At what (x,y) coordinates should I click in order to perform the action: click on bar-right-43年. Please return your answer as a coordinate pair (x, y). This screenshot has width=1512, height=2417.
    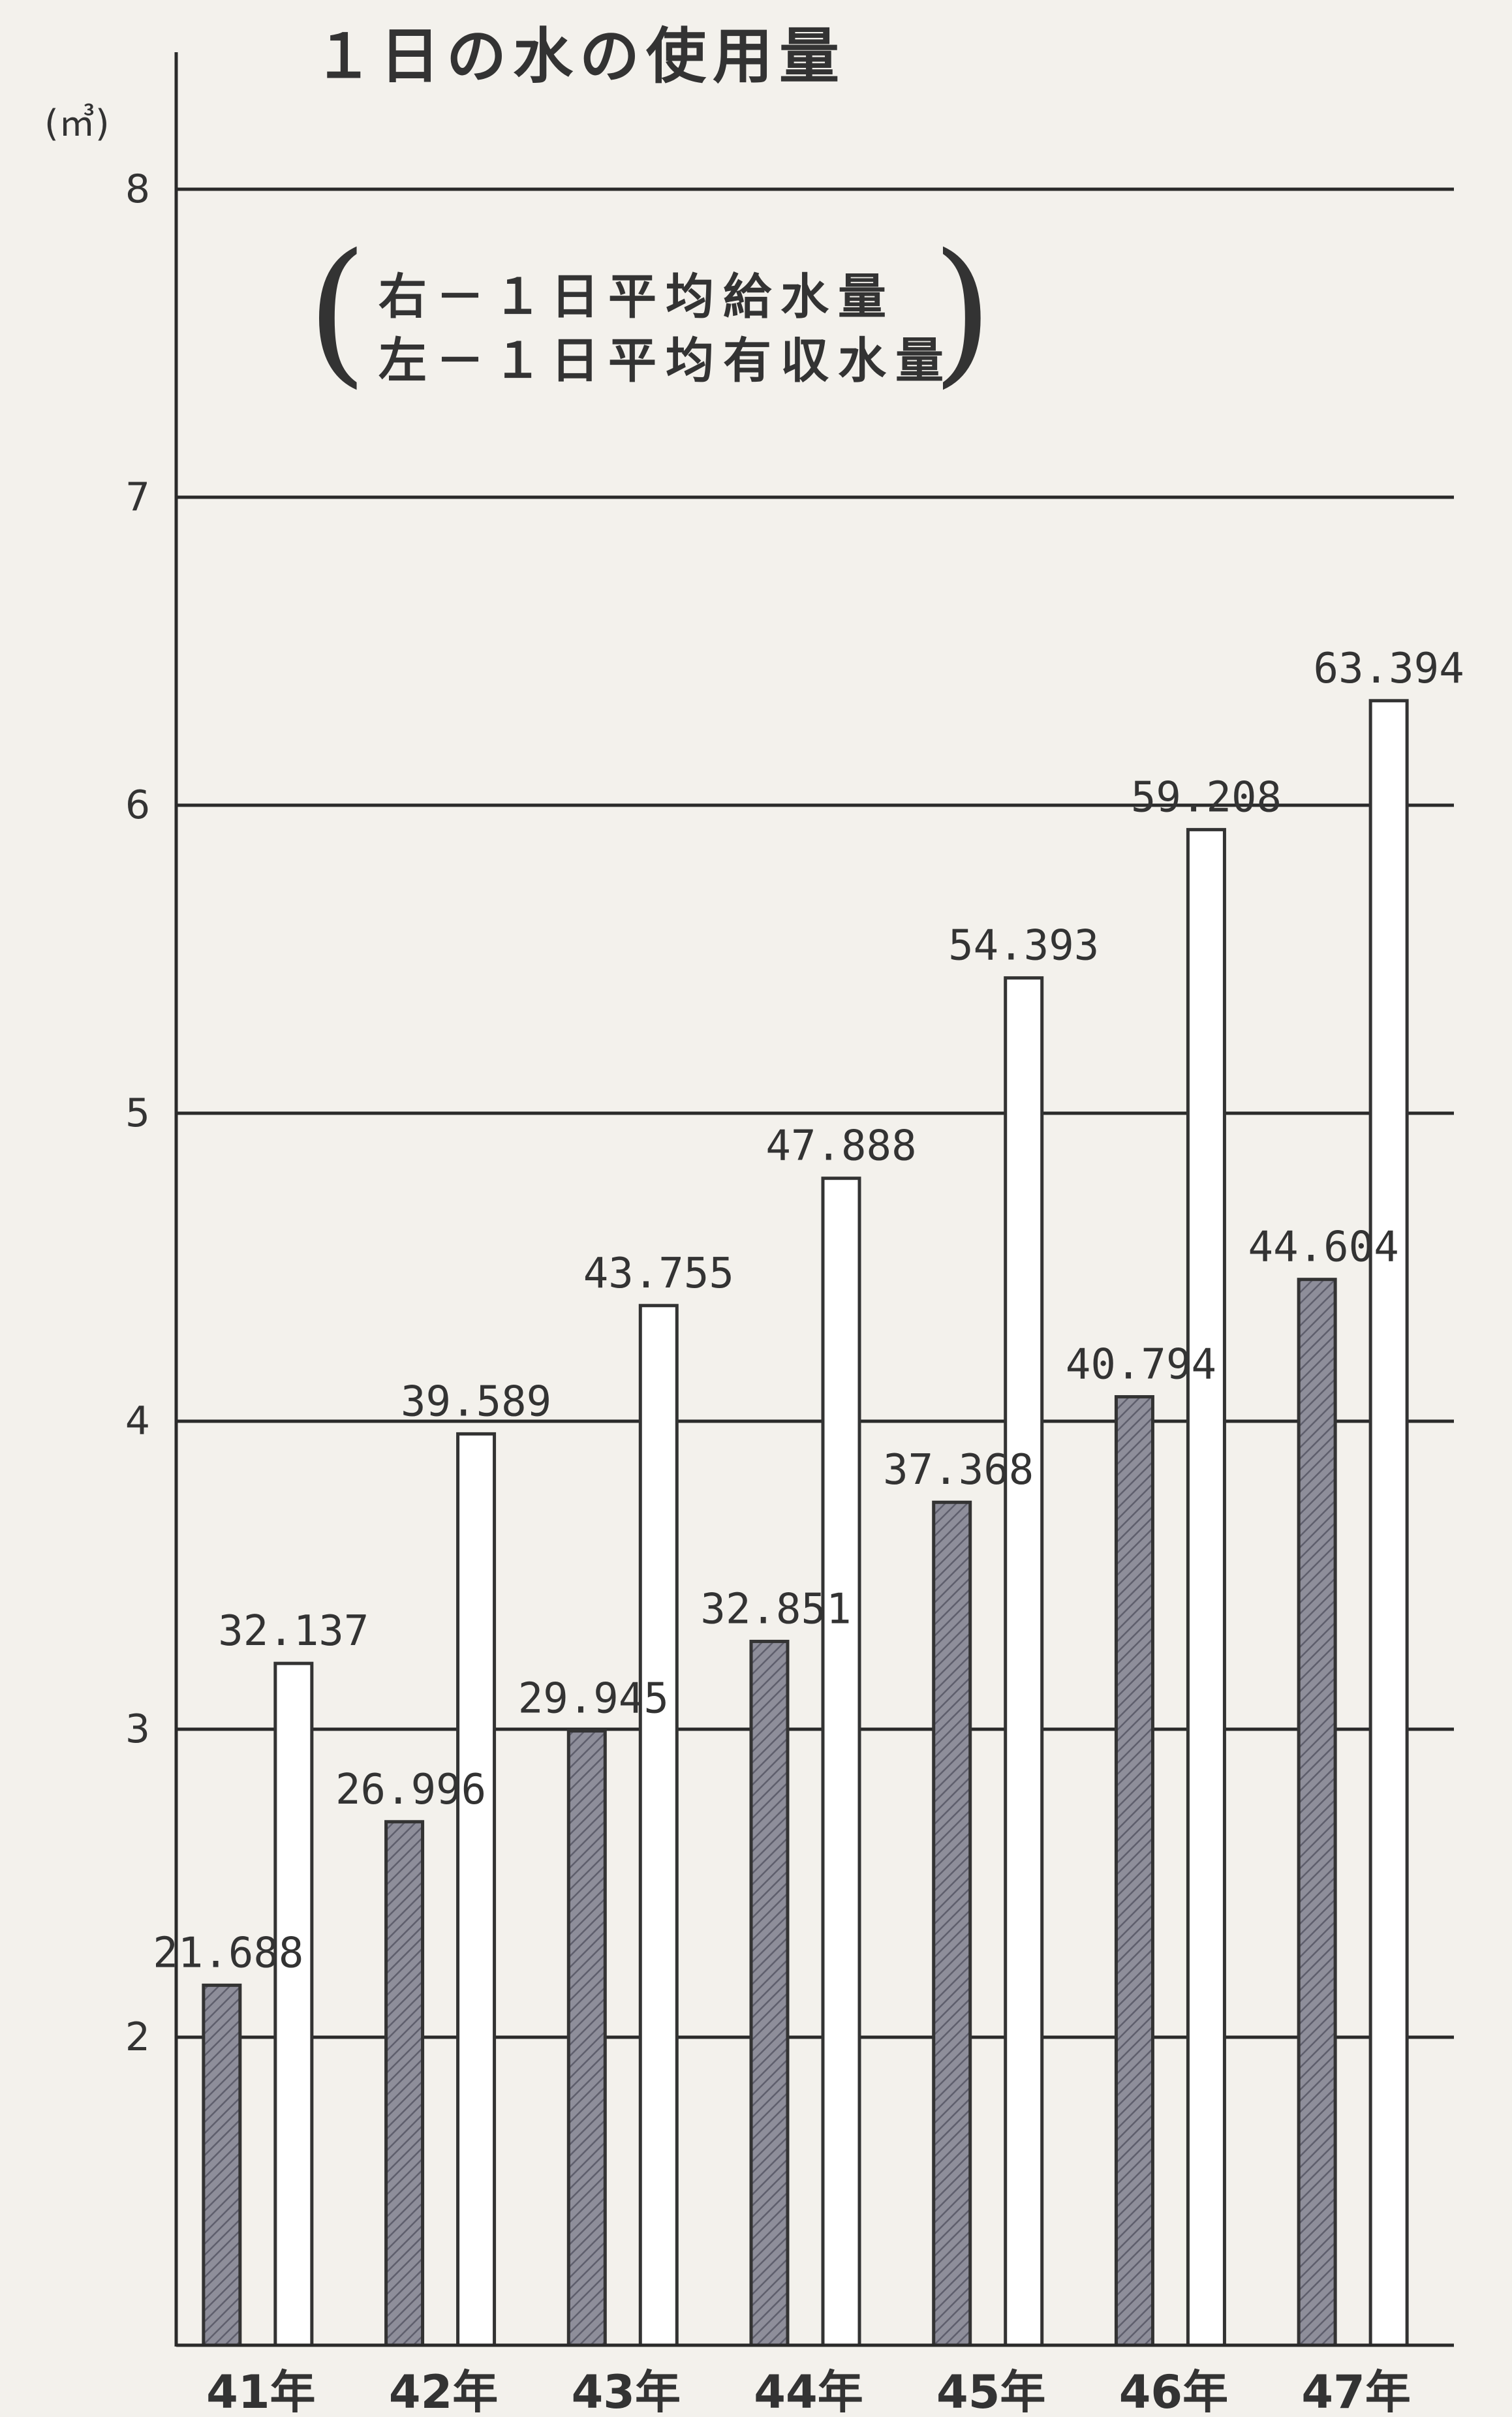
    Looking at the image, I should click on (658, 1826).